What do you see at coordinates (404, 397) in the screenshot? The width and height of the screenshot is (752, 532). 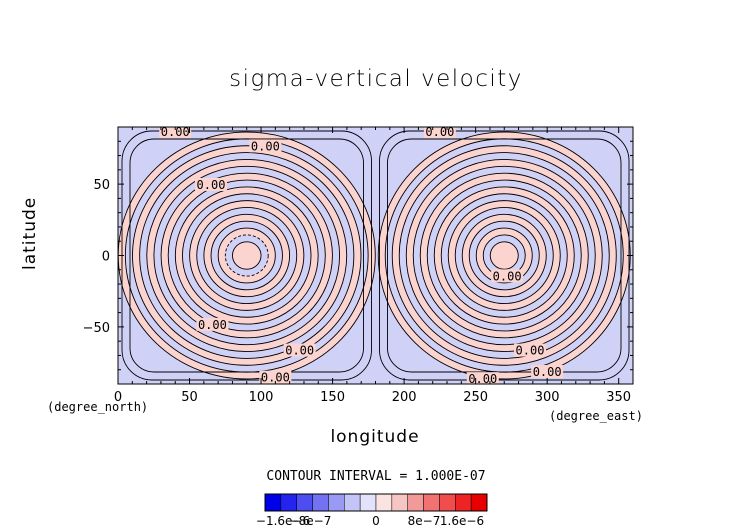 I see `x-tick-label: 200` at bounding box center [404, 397].